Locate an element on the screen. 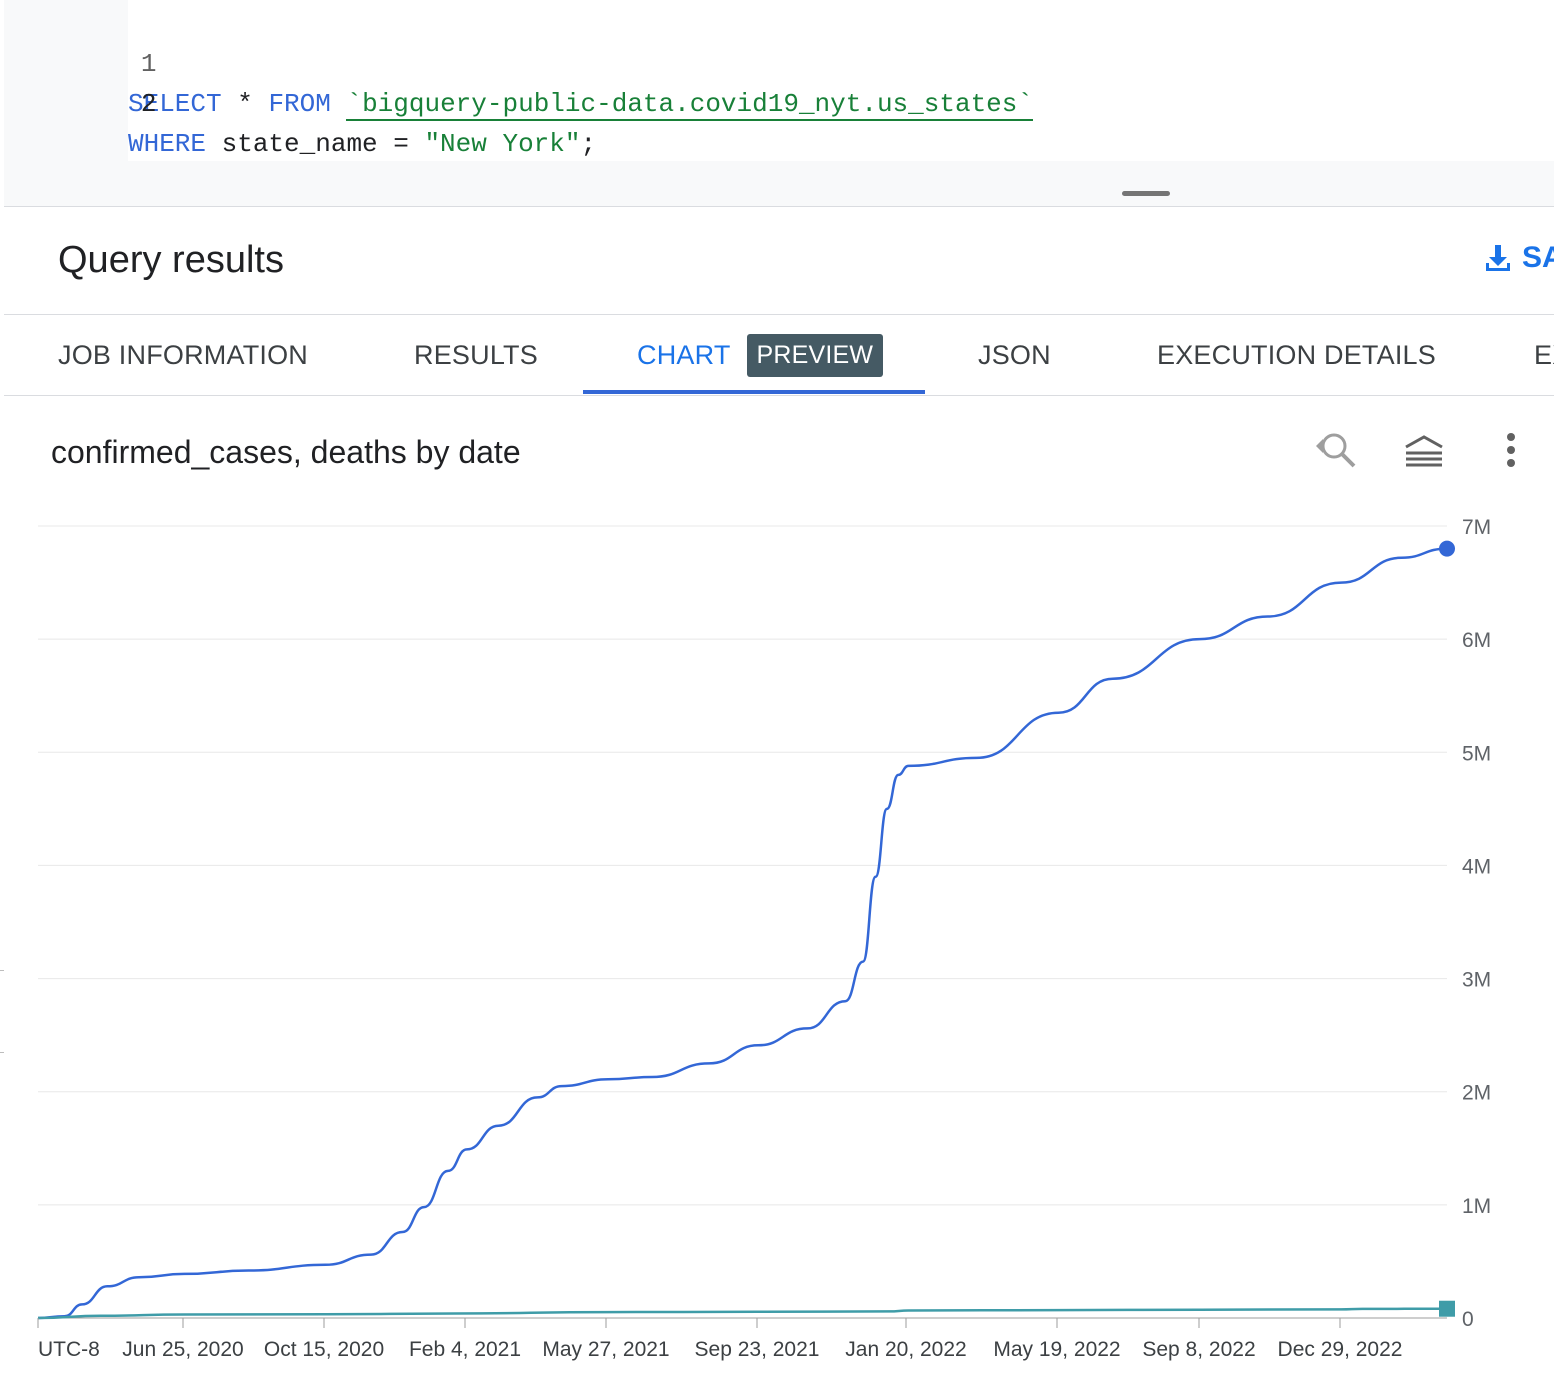 This screenshot has height=1380, width=1554. more-vert-icon is located at coordinates (1511, 450).